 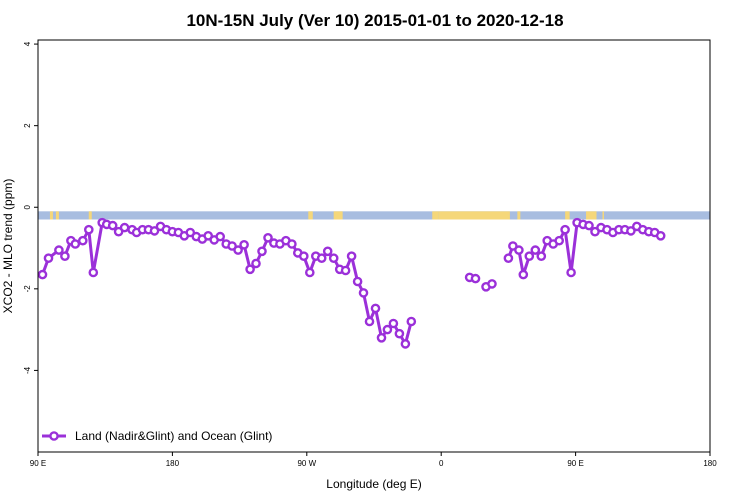 What do you see at coordinates (373, 460) in the screenshot?
I see `x-axis: 90 E 180 90 W 0 90 E 180` at bounding box center [373, 460].